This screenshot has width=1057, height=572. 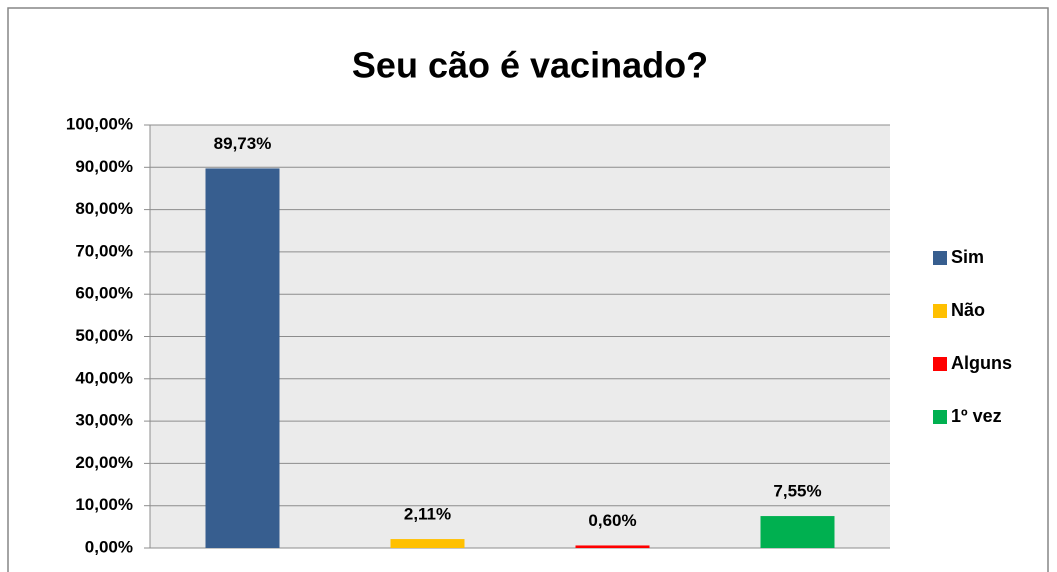 What do you see at coordinates (104, 335) in the screenshot?
I see `y-tick-label: 50,00%` at bounding box center [104, 335].